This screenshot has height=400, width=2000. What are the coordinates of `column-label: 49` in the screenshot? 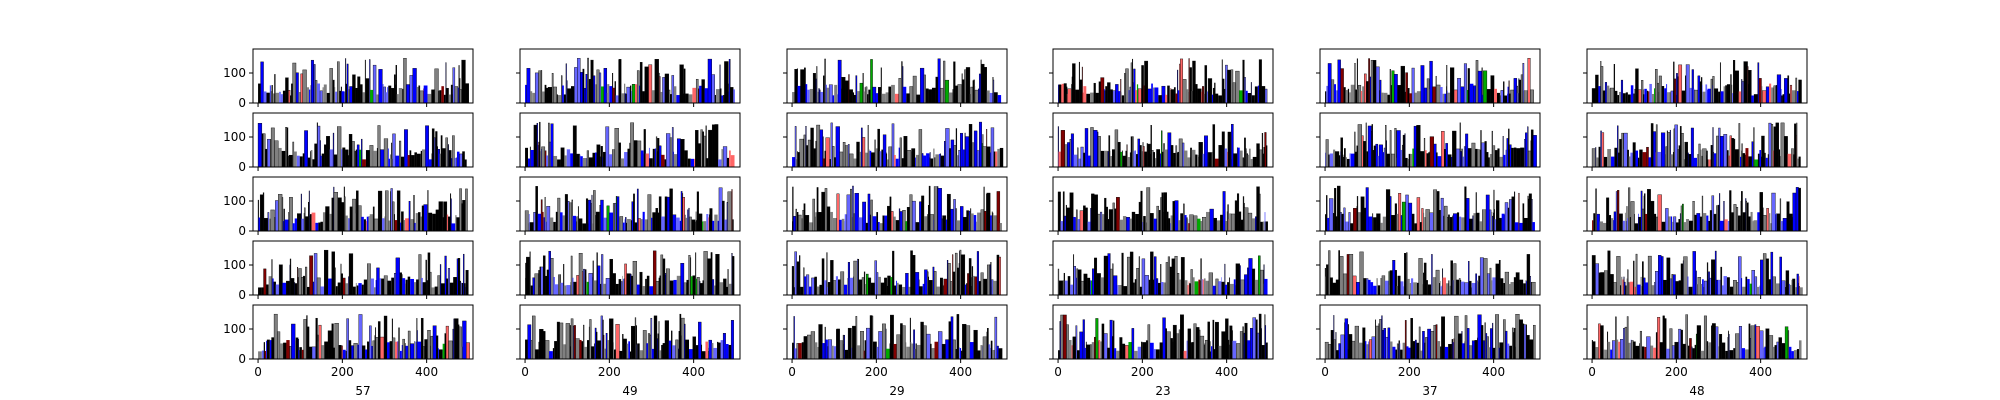 It's located at (629, 391).